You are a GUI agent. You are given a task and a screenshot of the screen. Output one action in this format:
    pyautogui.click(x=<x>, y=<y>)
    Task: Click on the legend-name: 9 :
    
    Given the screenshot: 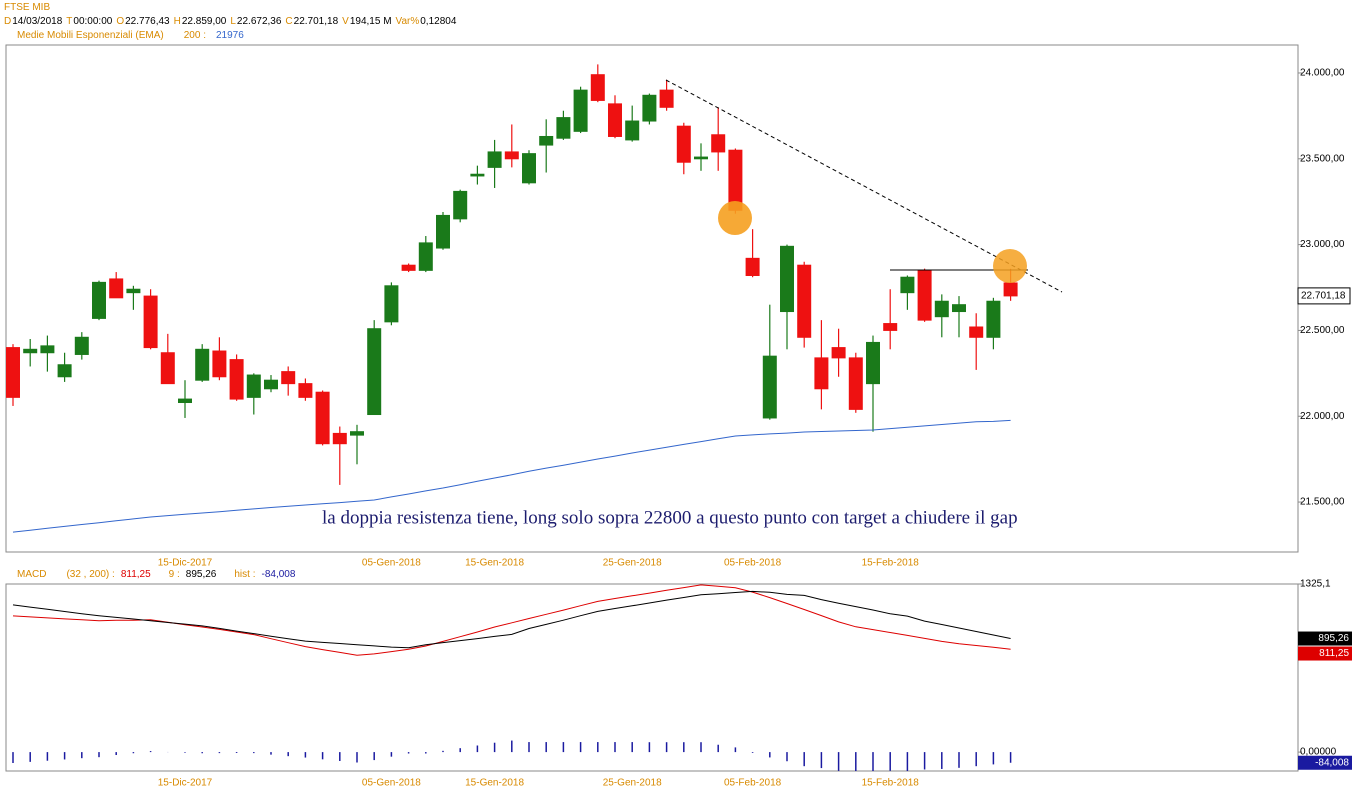 What is the action you would take?
    pyautogui.click(x=174, y=574)
    